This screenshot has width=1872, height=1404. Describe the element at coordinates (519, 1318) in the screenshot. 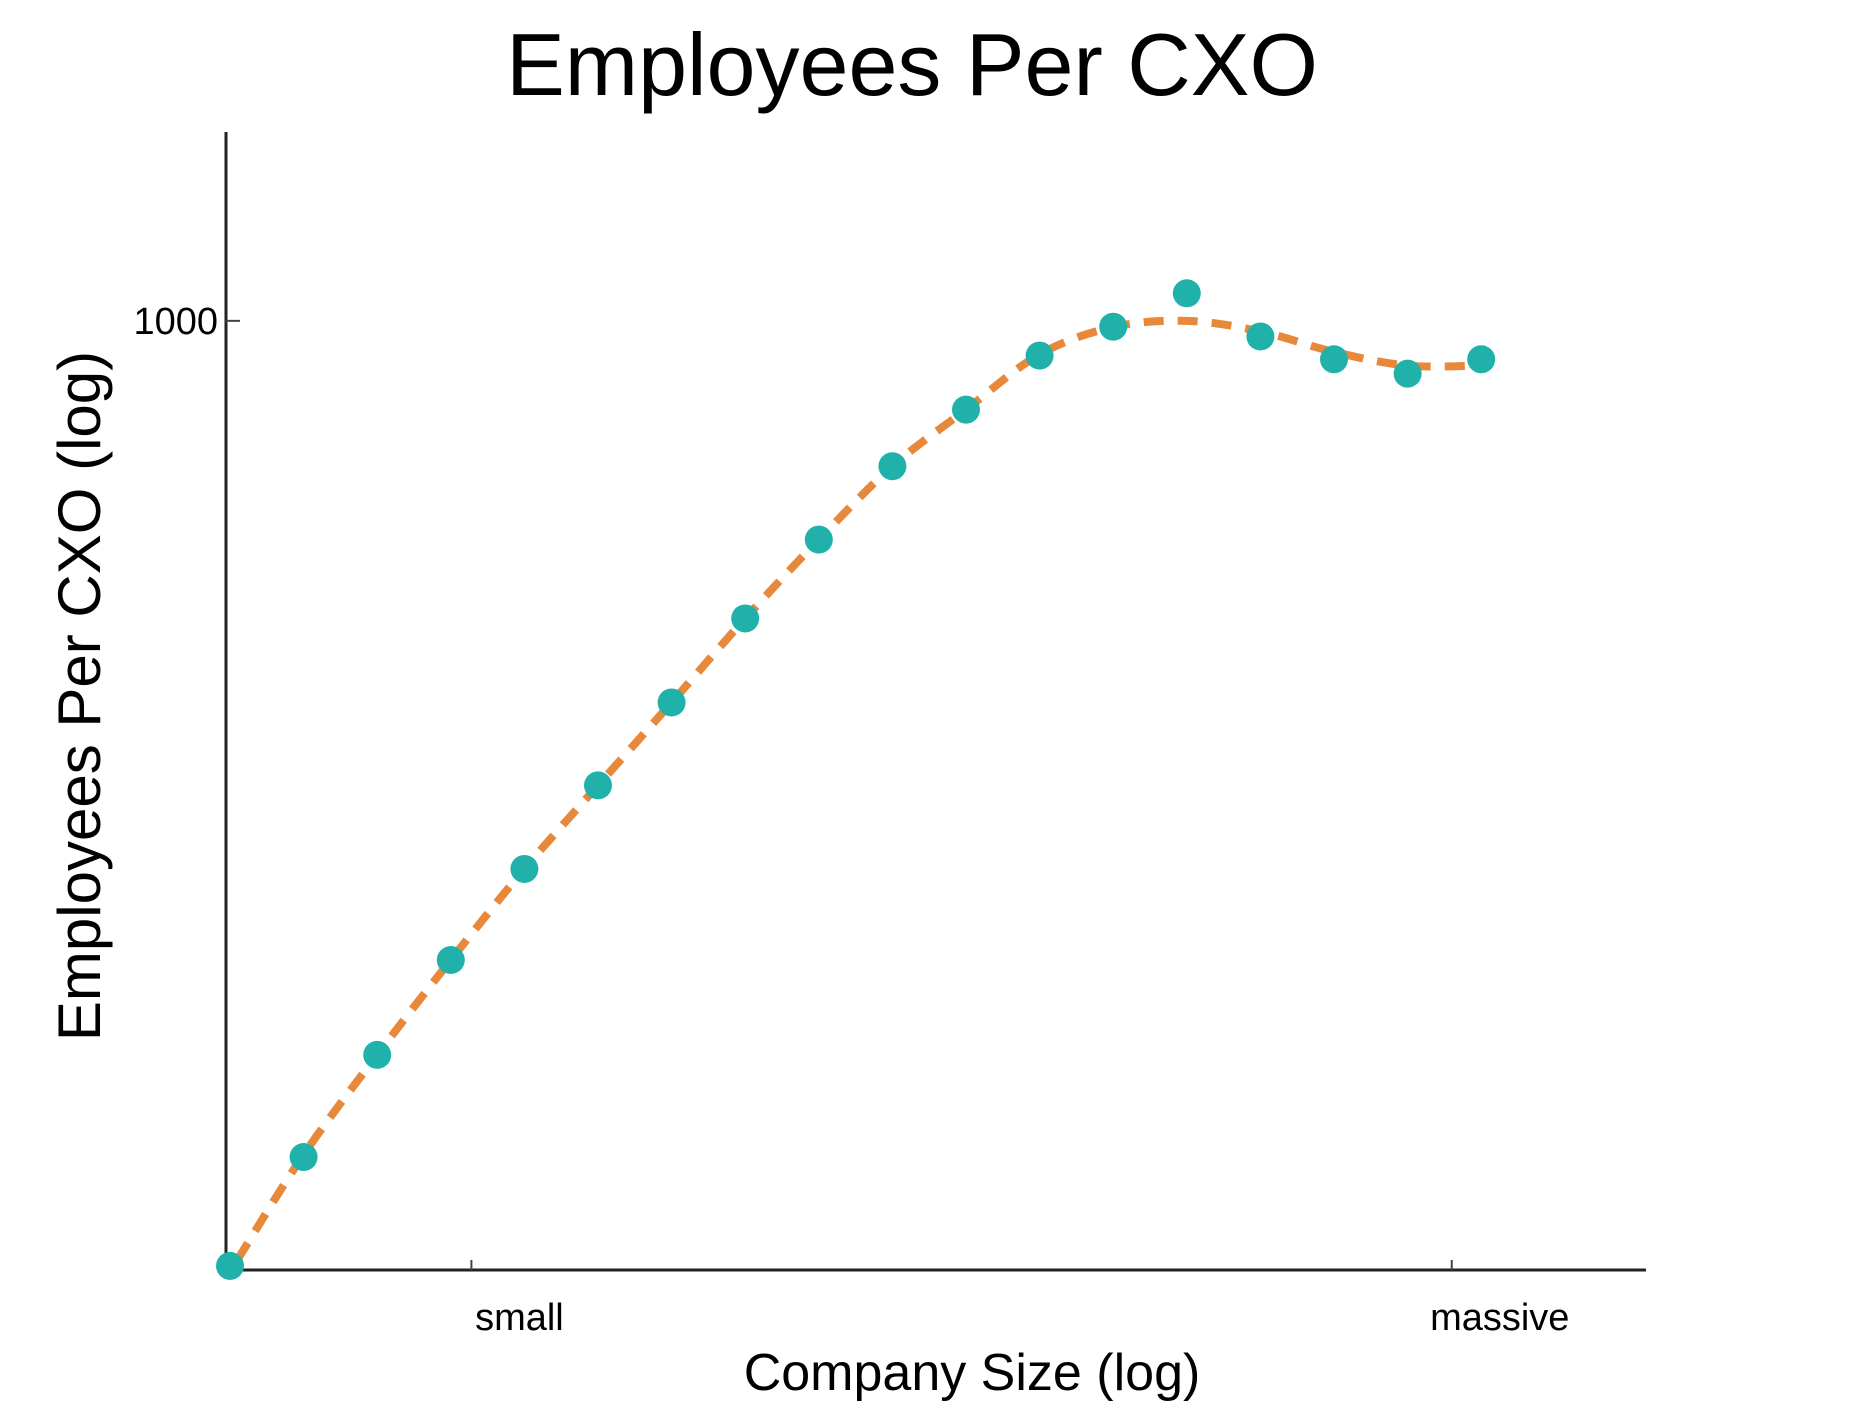

I see `x-tick-label: small` at that location.